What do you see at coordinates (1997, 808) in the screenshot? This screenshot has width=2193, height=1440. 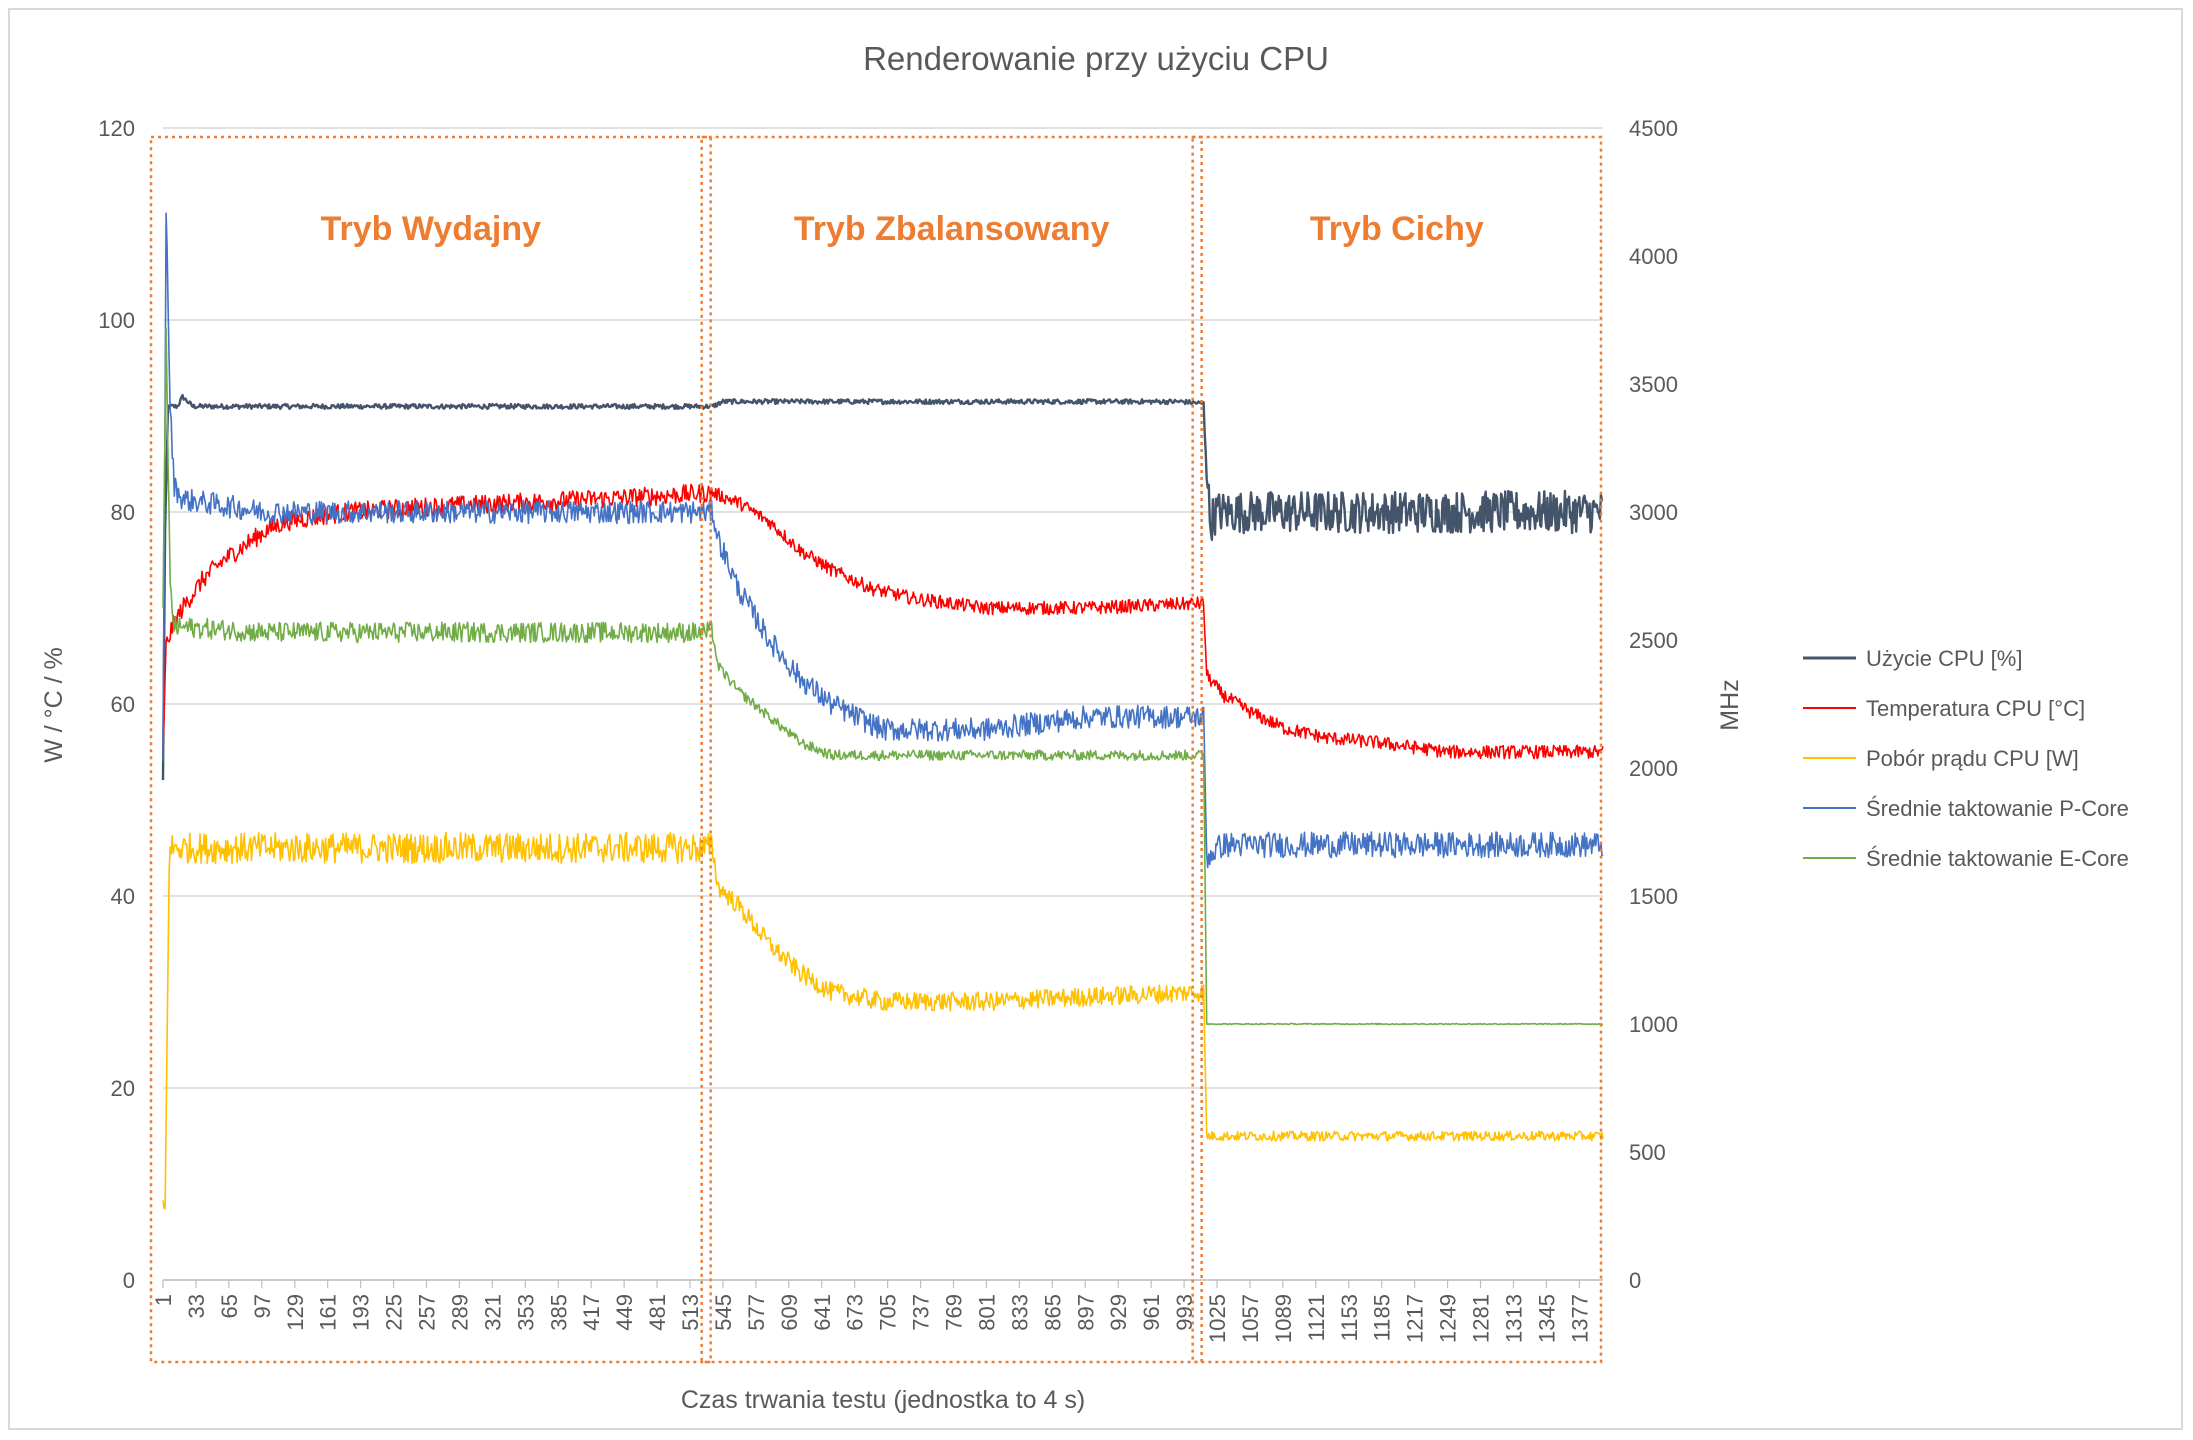 I see `legend-entry: Średnie taktowanie P-Core` at bounding box center [1997, 808].